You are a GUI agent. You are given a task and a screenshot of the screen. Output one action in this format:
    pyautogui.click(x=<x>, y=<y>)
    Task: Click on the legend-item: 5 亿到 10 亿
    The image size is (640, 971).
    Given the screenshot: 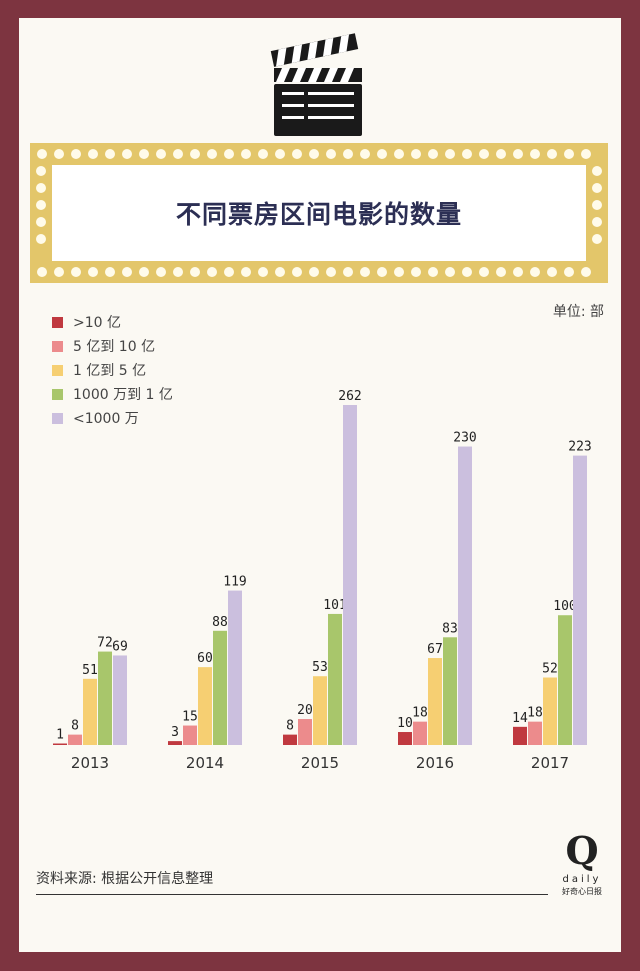 What is the action you would take?
    pyautogui.click(x=112, y=346)
    